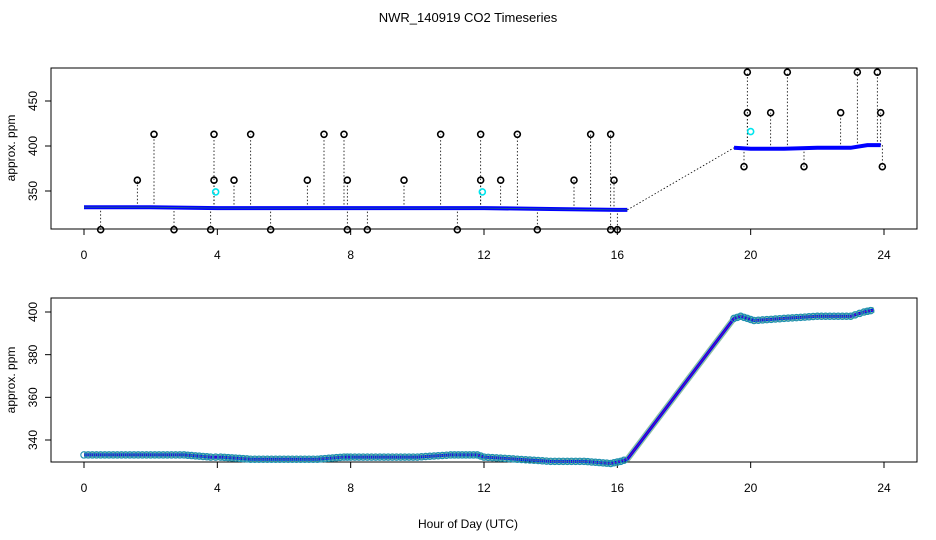 This screenshot has width=936, height=540. What do you see at coordinates (751, 488) in the screenshot?
I see `x-tick-label-filtered: 20` at bounding box center [751, 488].